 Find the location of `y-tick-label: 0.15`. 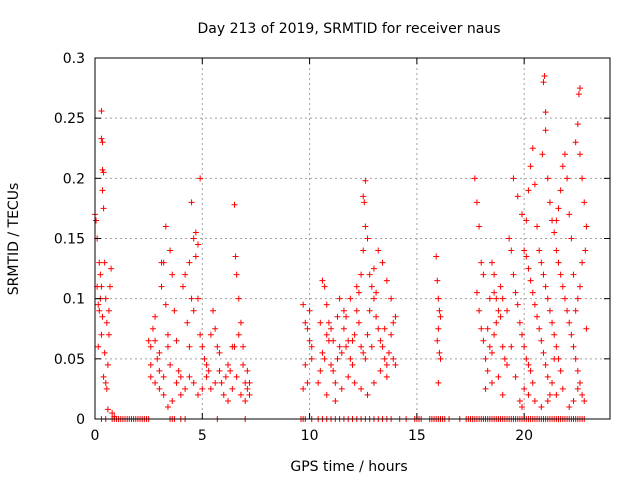

y-tick-label: 0.15 is located at coordinates (69, 240).